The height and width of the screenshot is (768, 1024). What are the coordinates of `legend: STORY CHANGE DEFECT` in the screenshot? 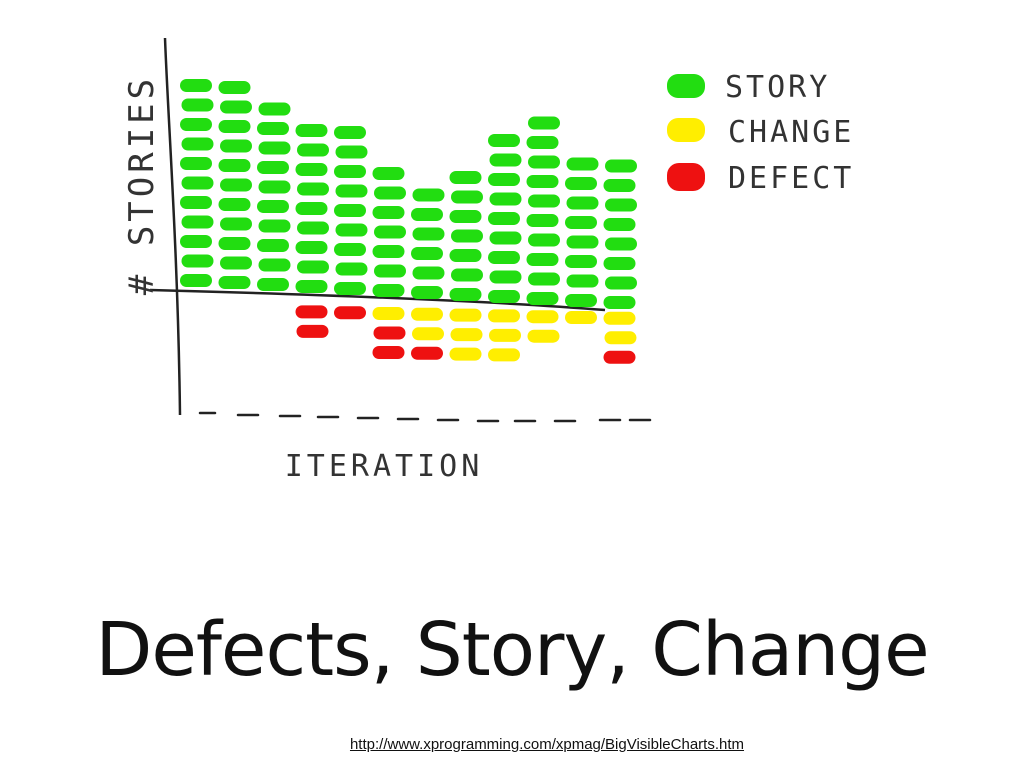 It's located at (760, 133).